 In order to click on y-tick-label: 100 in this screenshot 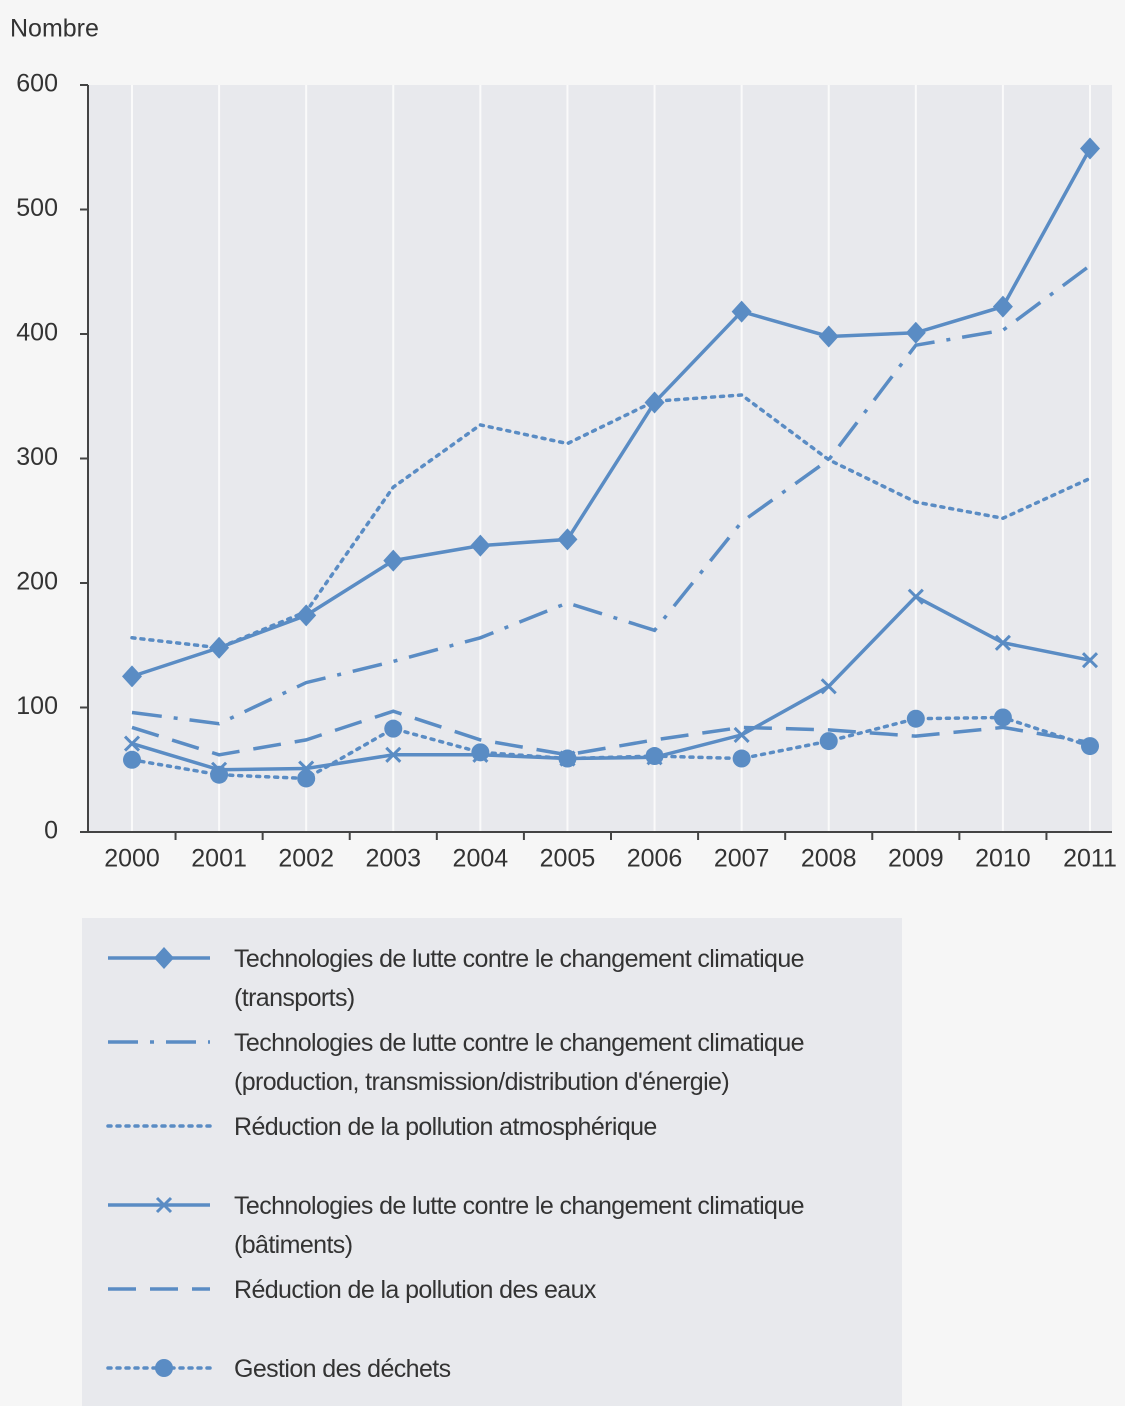, I will do `click(37, 706)`.